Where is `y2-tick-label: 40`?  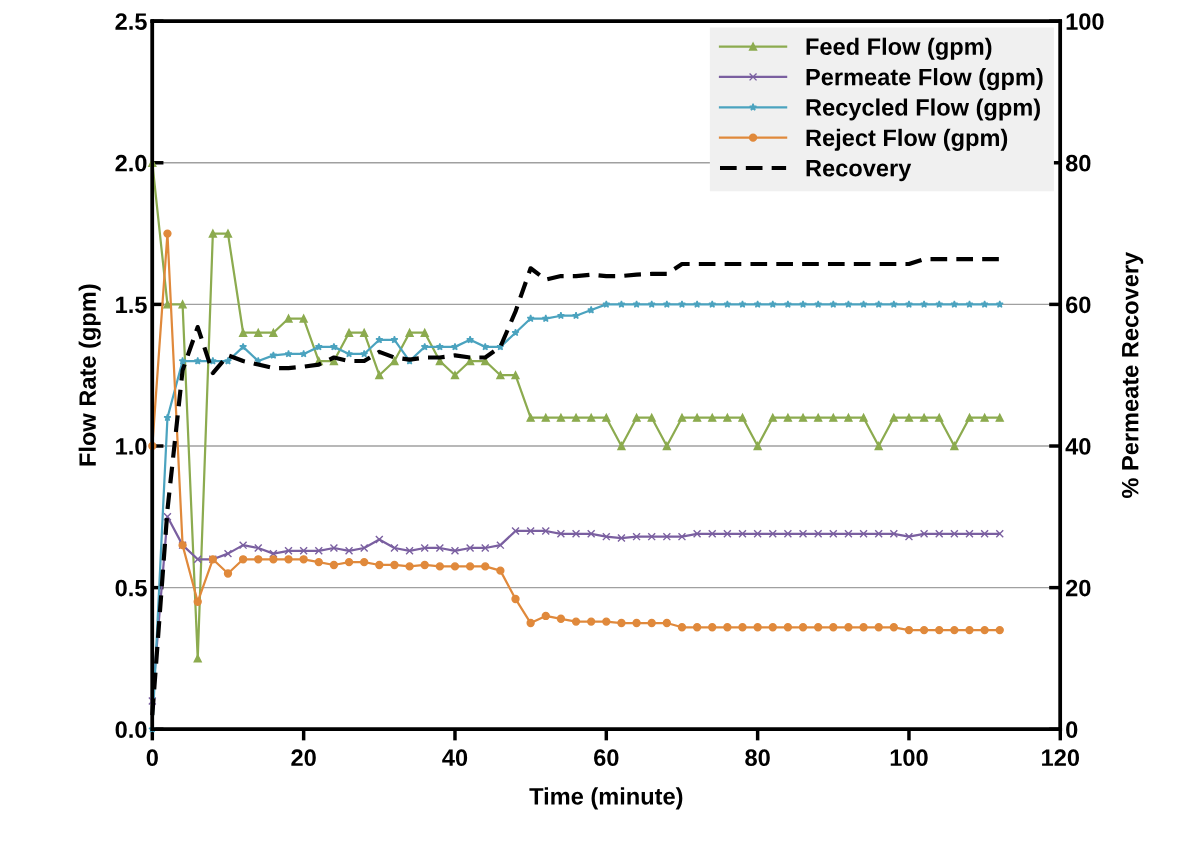 y2-tick-label: 40 is located at coordinates (1078, 446).